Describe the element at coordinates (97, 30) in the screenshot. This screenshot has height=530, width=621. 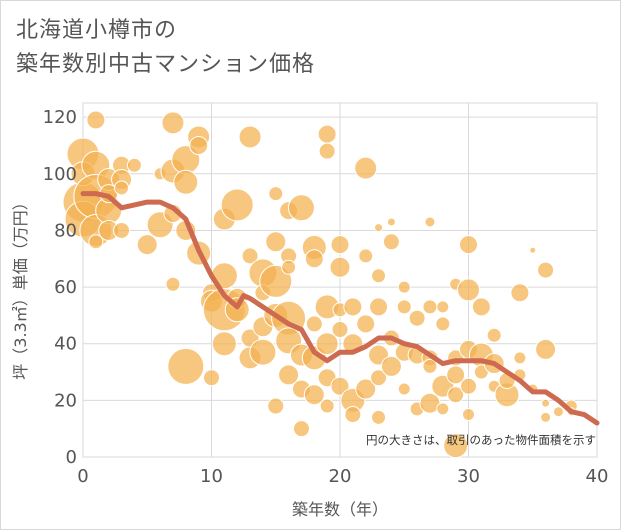
I see `chart-title-line-1: 北海道小樽市の` at that location.